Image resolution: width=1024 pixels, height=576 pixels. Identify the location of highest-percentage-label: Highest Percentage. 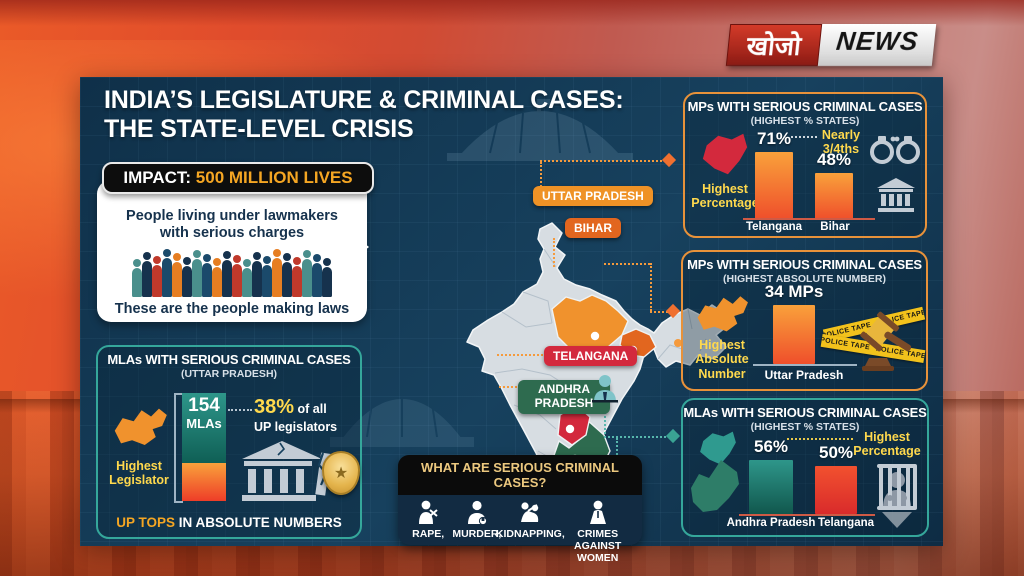
(725, 196).